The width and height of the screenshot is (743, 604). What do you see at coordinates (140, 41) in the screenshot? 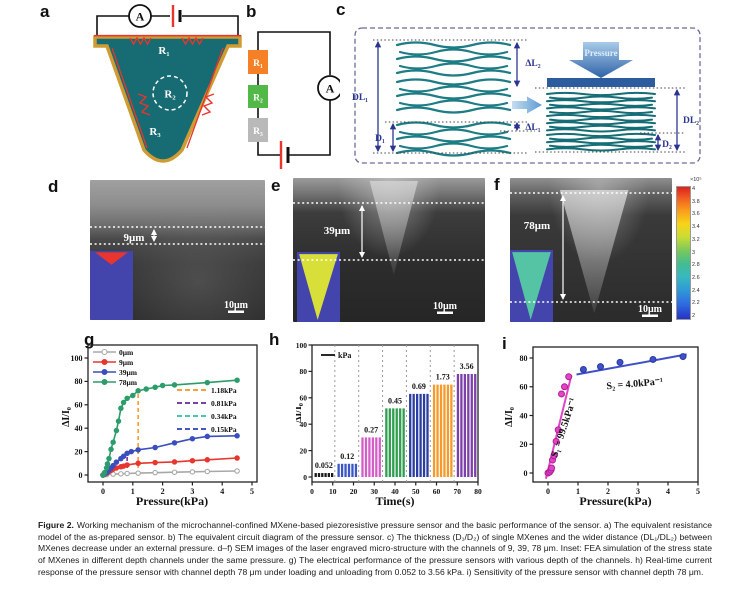
I see `resistor-zigzag-icon` at bounding box center [140, 41].